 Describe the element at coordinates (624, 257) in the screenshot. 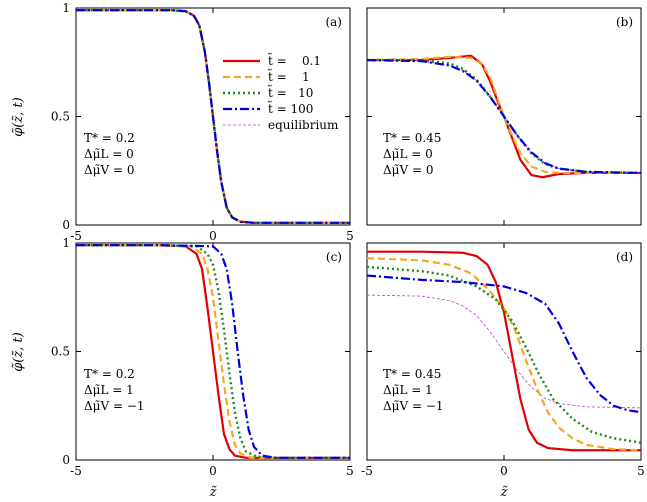

I see `panel-d-tag: (d)` at that location.